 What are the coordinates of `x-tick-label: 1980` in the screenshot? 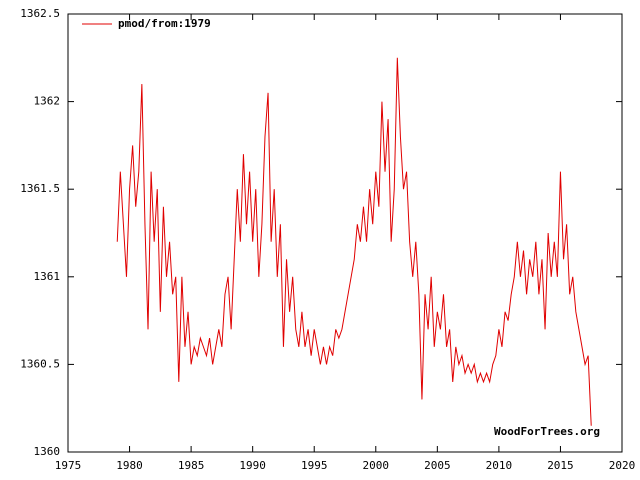 It's located at (129, 465).